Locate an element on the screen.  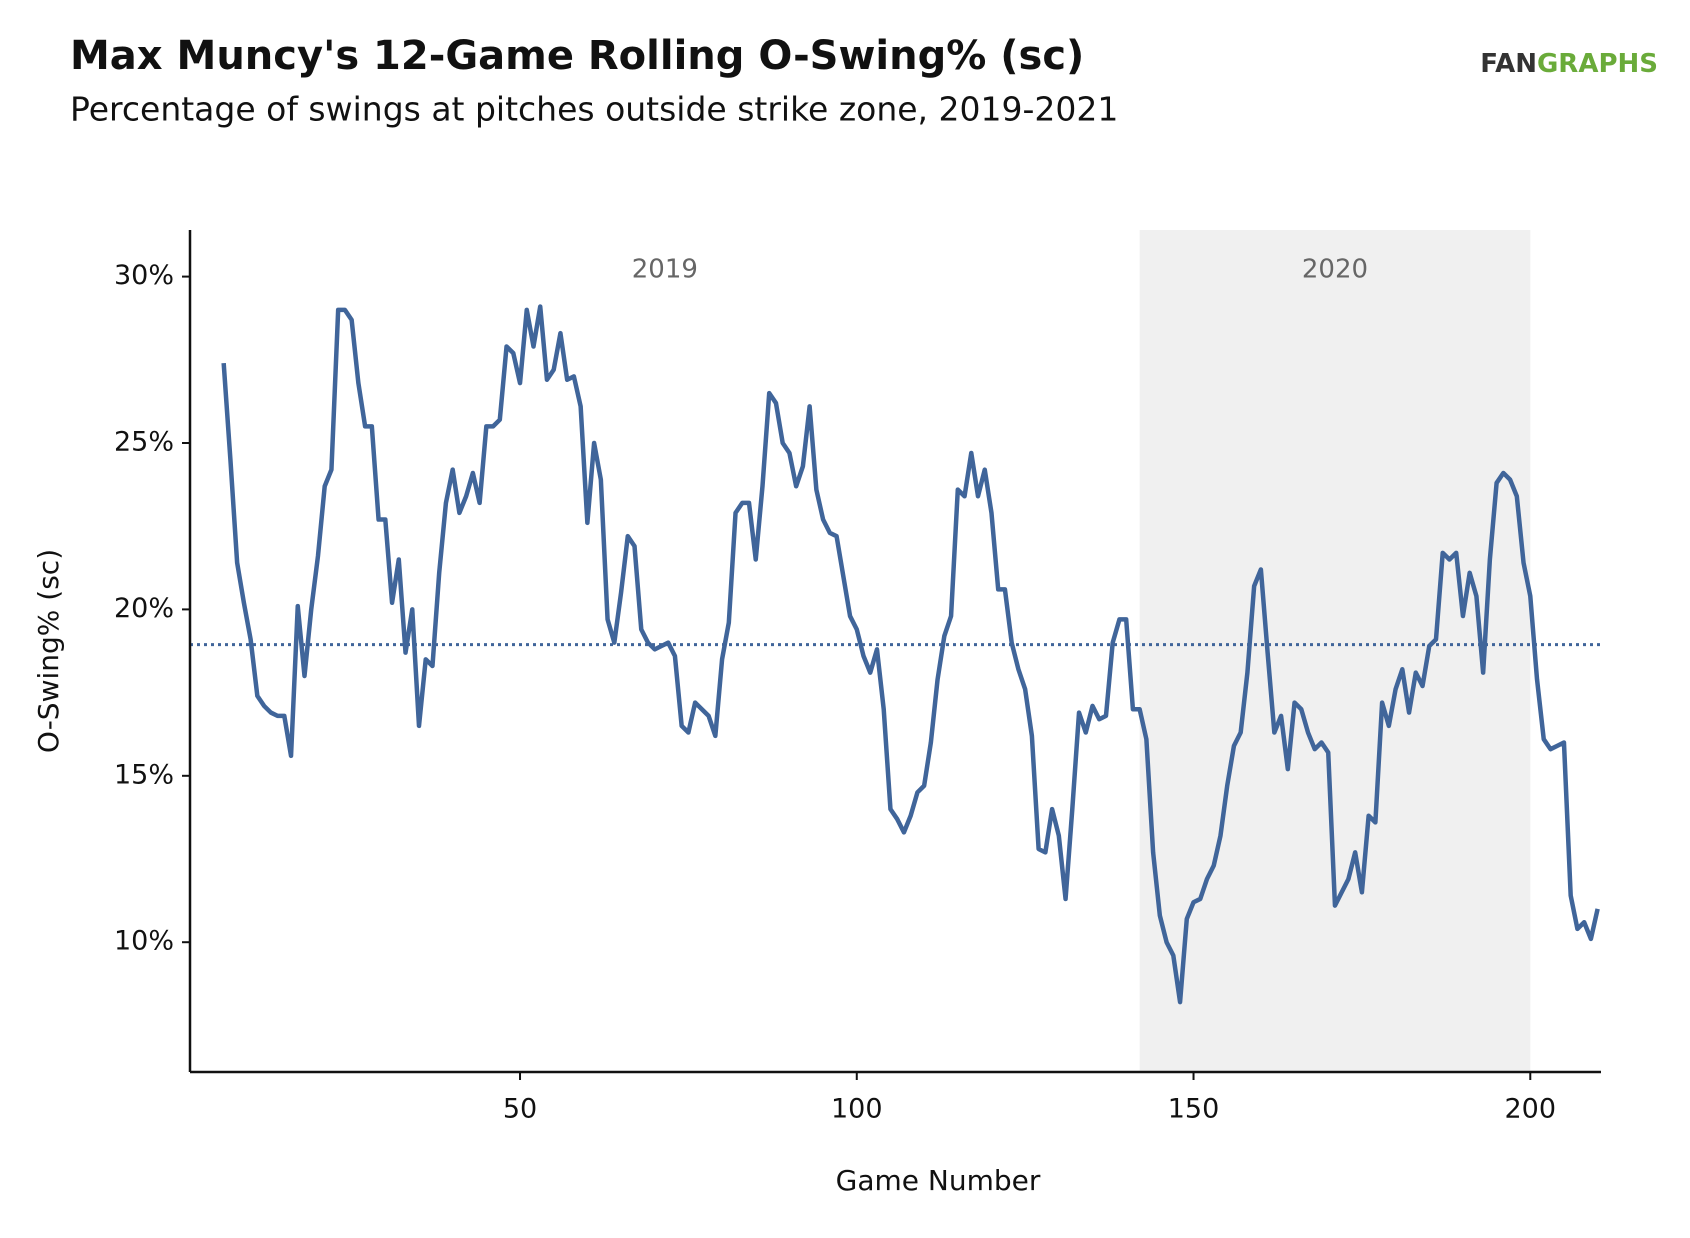
y-tick-label: 25% is located at coordinates (144, 441).